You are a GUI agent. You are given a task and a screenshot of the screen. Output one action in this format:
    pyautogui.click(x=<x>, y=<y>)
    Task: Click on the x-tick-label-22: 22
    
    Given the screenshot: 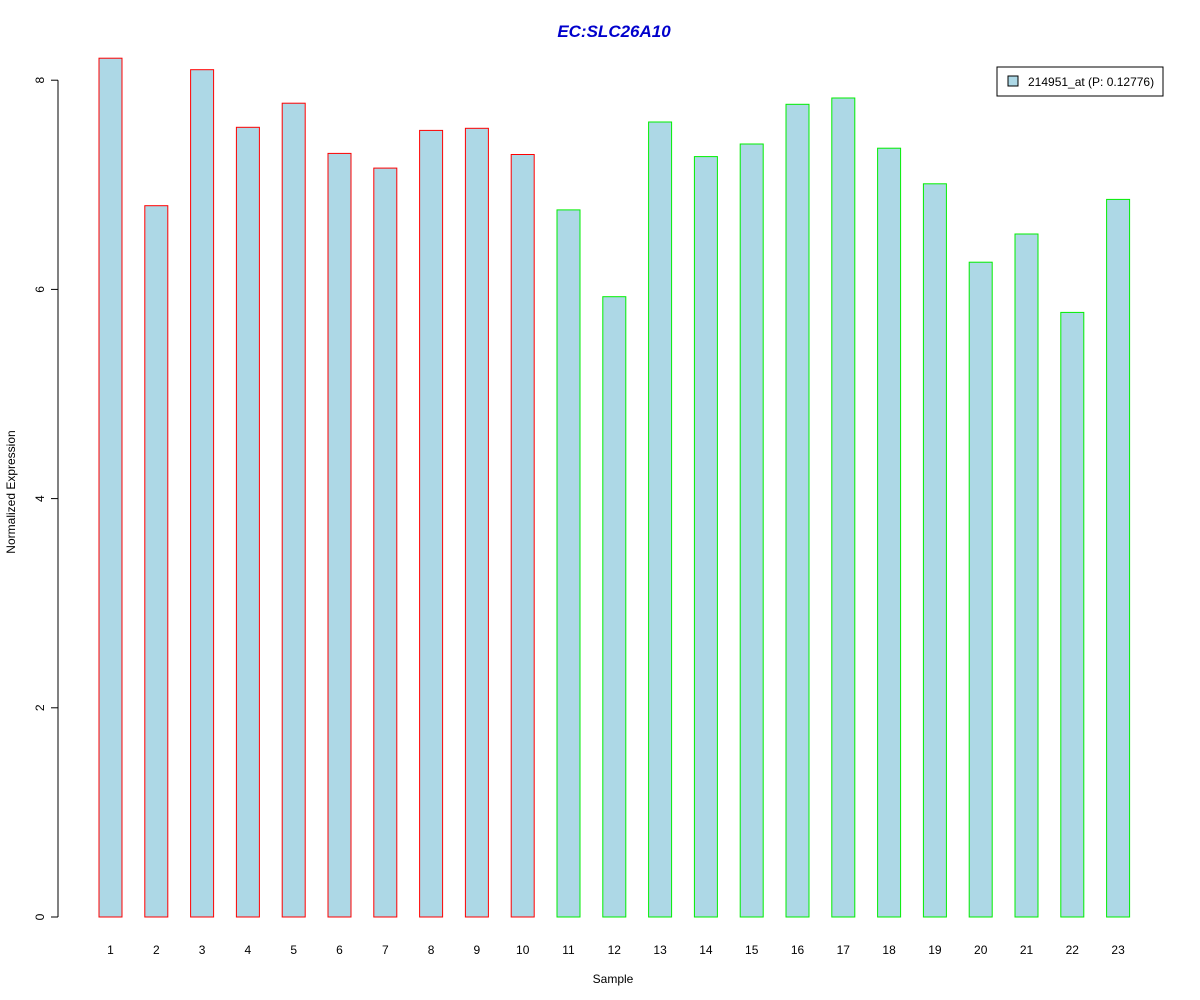 What is the action you would take?
    pyautogui.click(x=1073, y=950)
    